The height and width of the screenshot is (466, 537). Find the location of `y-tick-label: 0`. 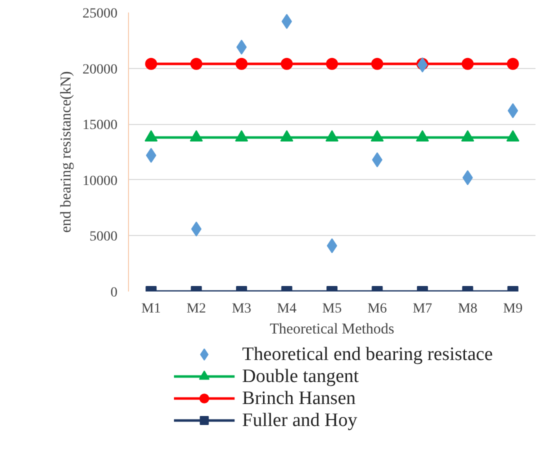

y-tick-label: 0 is located at coordinates (114, 293).